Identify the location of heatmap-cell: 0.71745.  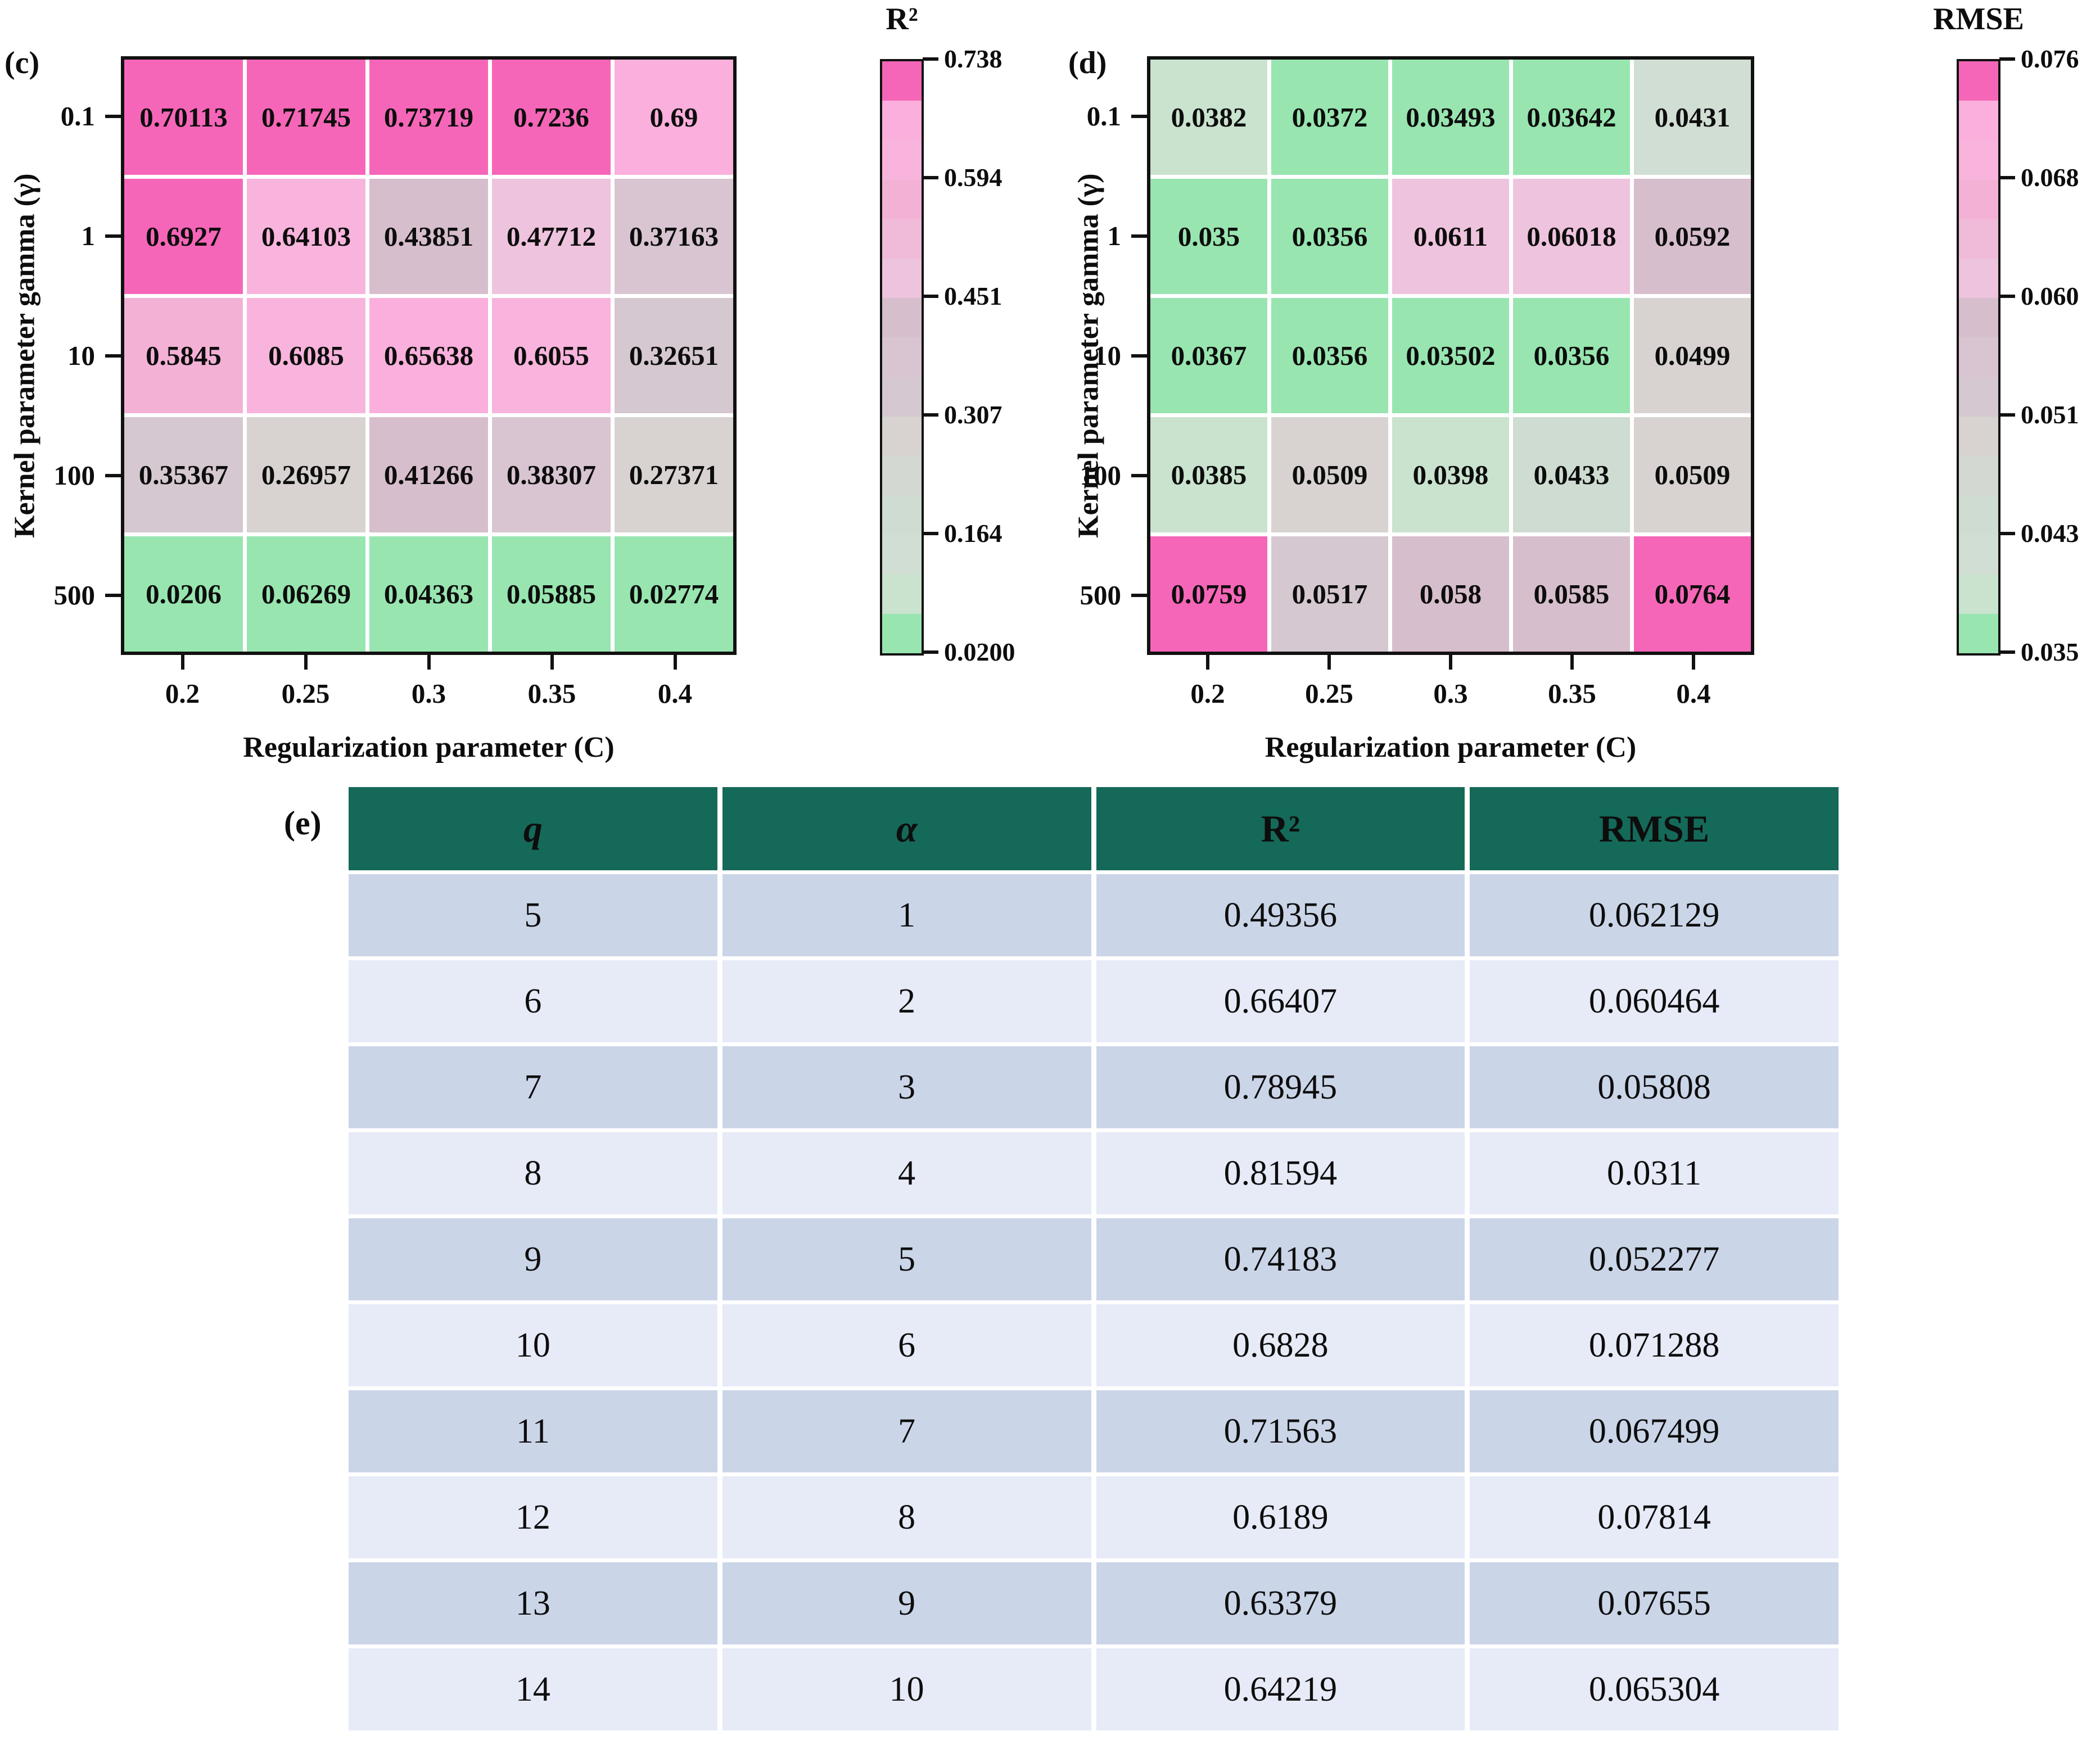
(306, 117).